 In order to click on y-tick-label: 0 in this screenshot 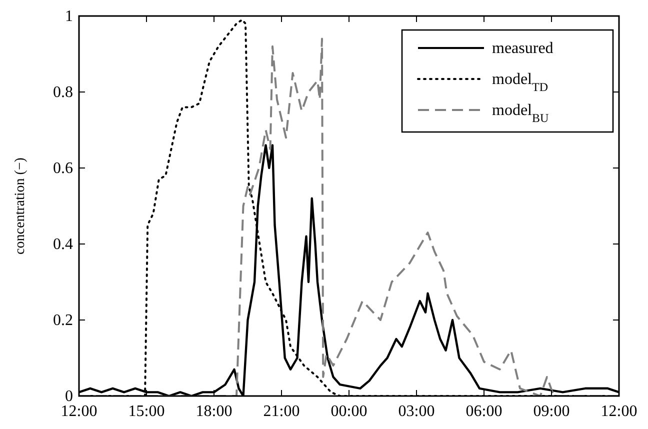, I will do `click(69, 396)`.